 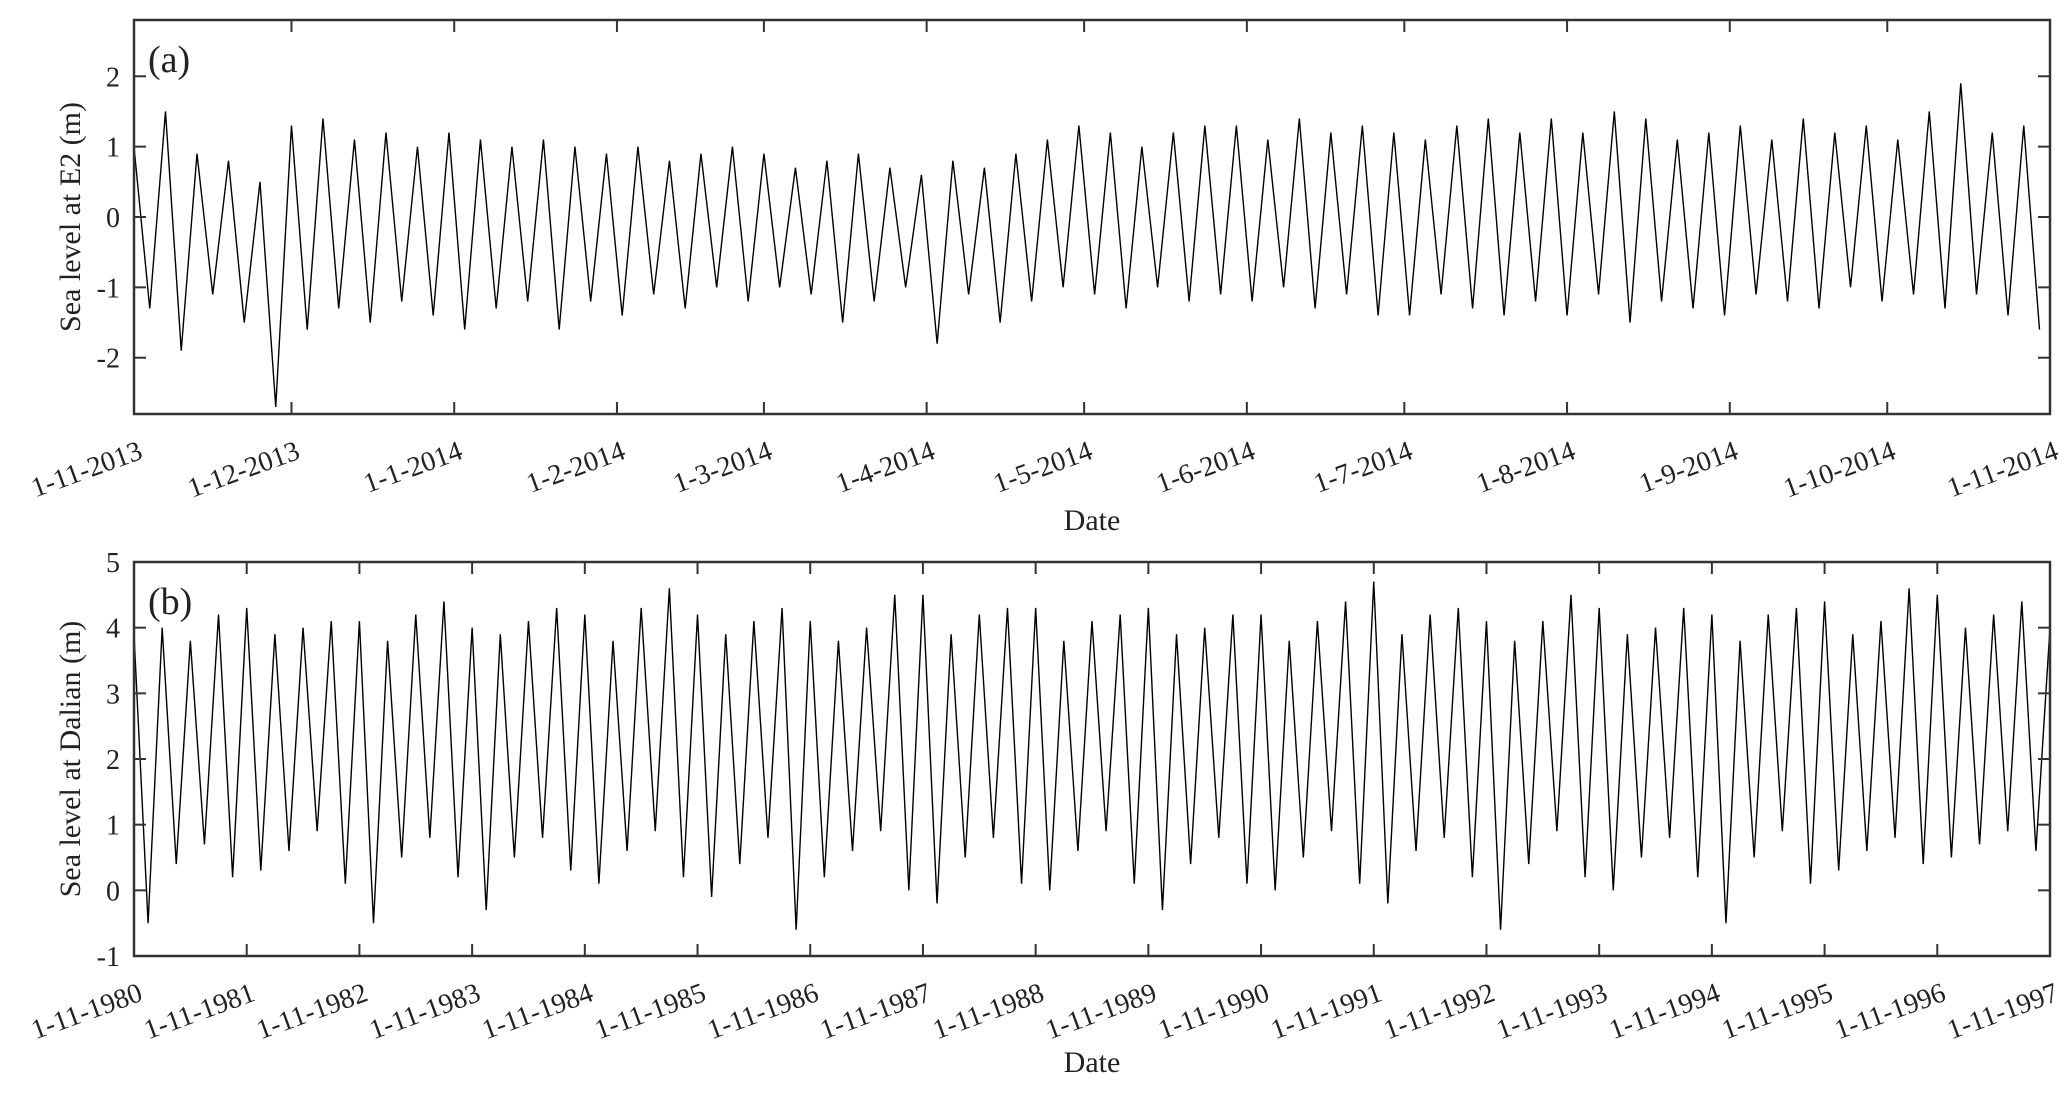 I want to click on x-tick-label: 1-11-1990, so click(x=1213, y=1011).